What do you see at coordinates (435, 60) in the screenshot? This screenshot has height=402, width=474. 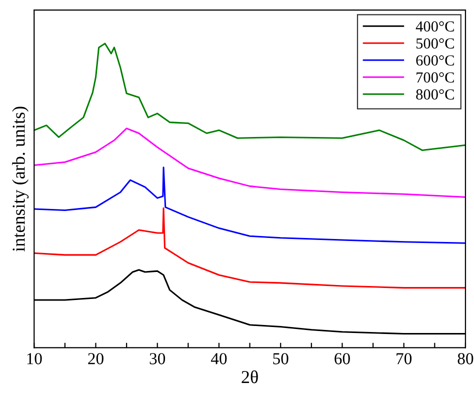 I see `legend-label: 600°C` at bounding box center [435, 60].